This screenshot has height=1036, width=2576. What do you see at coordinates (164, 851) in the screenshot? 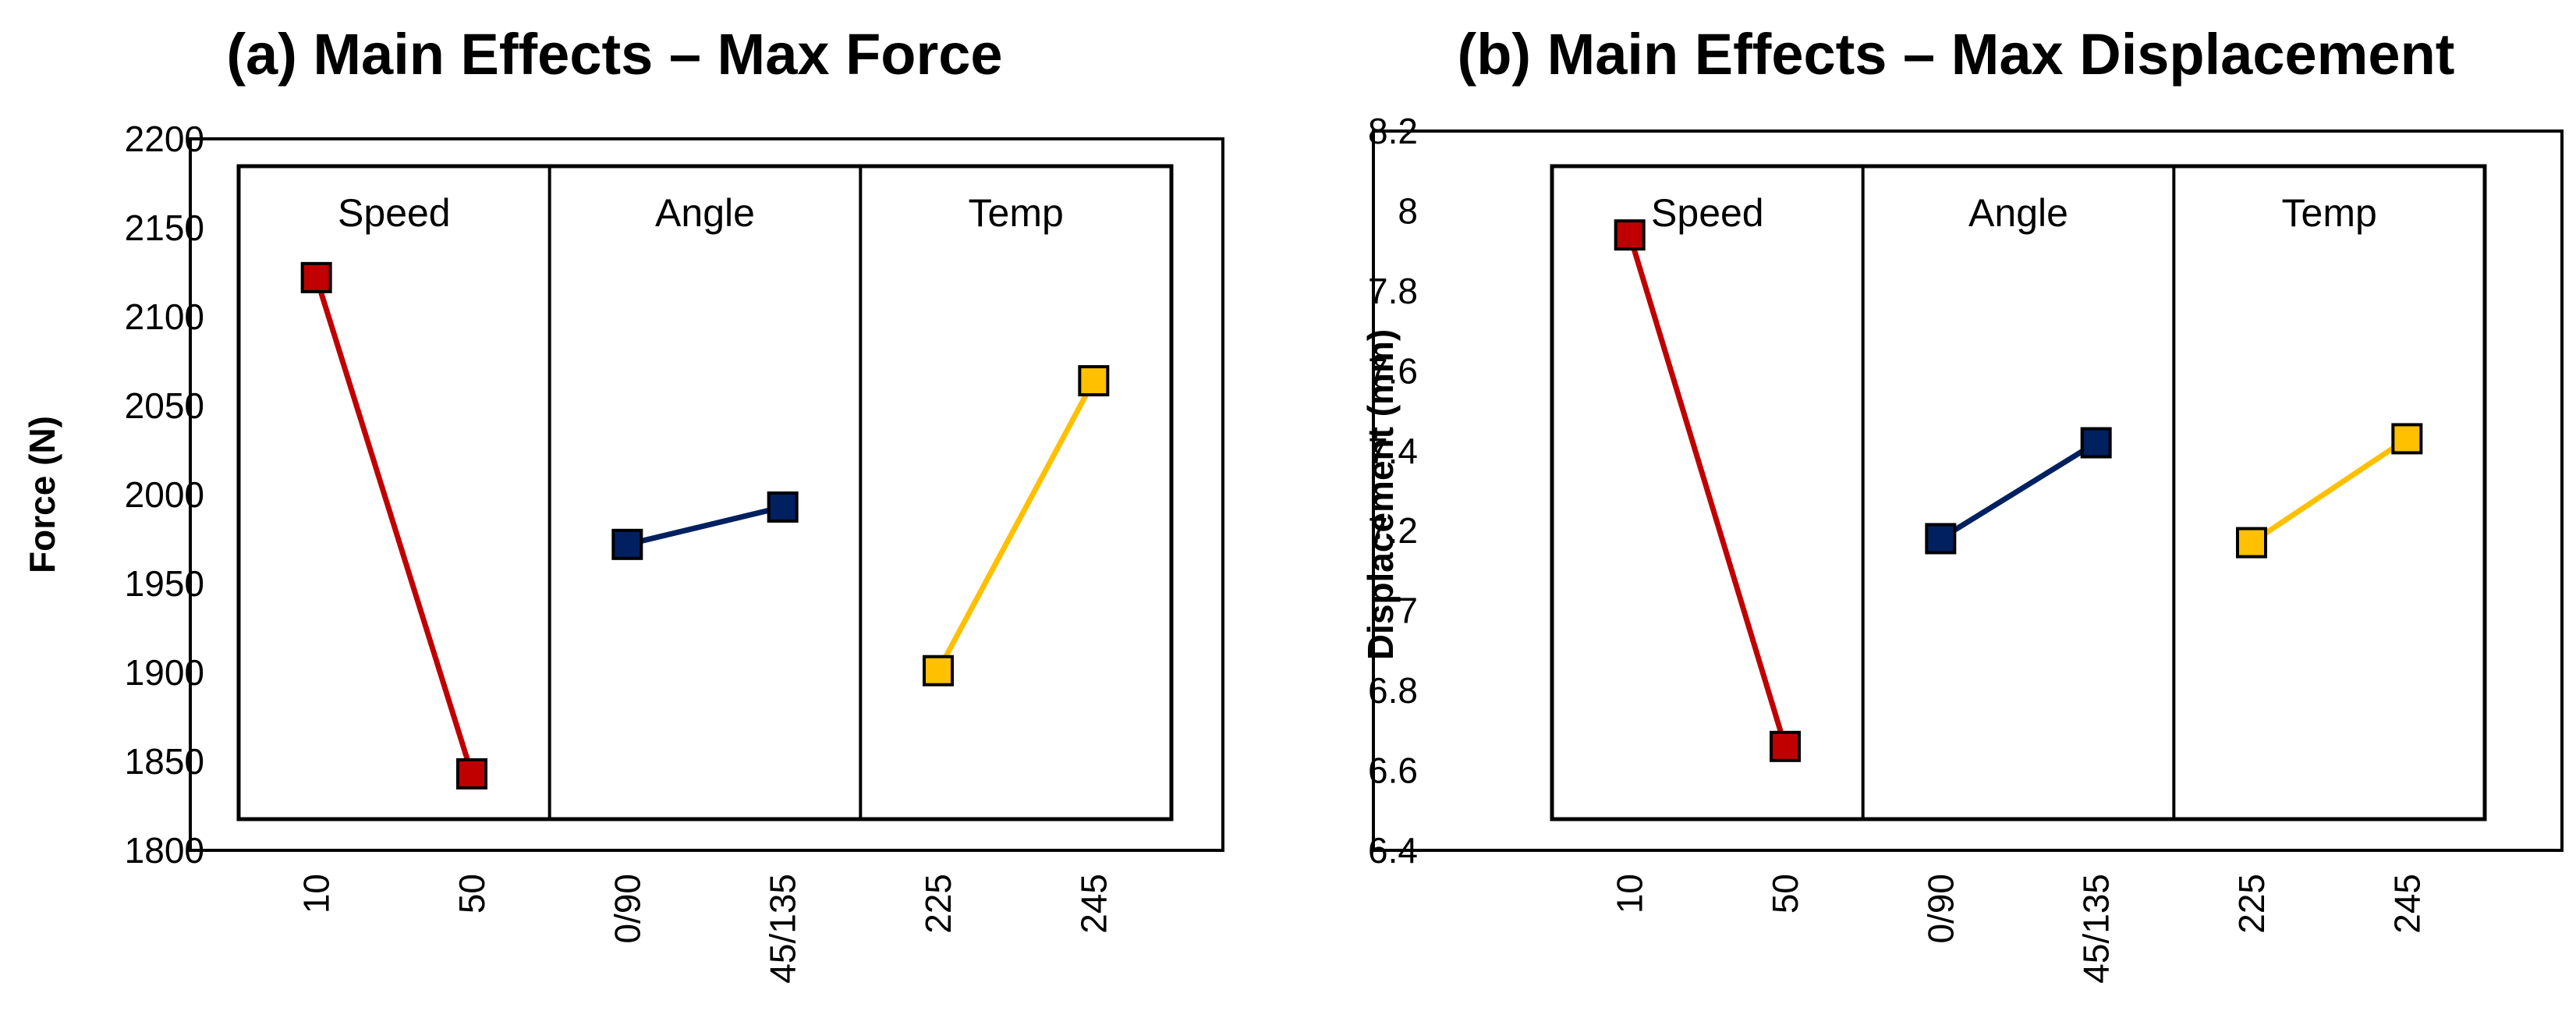
I see `y-tick-label: 1800` at bounding box center [164, 851].